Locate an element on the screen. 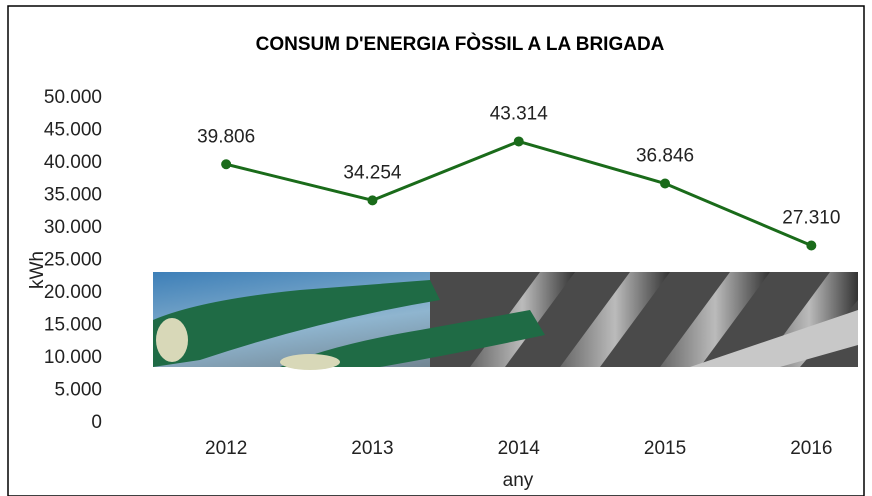 The width and height of the screenshot is (872, 496). x-axis-label: any is located at coordinates (518, 480).